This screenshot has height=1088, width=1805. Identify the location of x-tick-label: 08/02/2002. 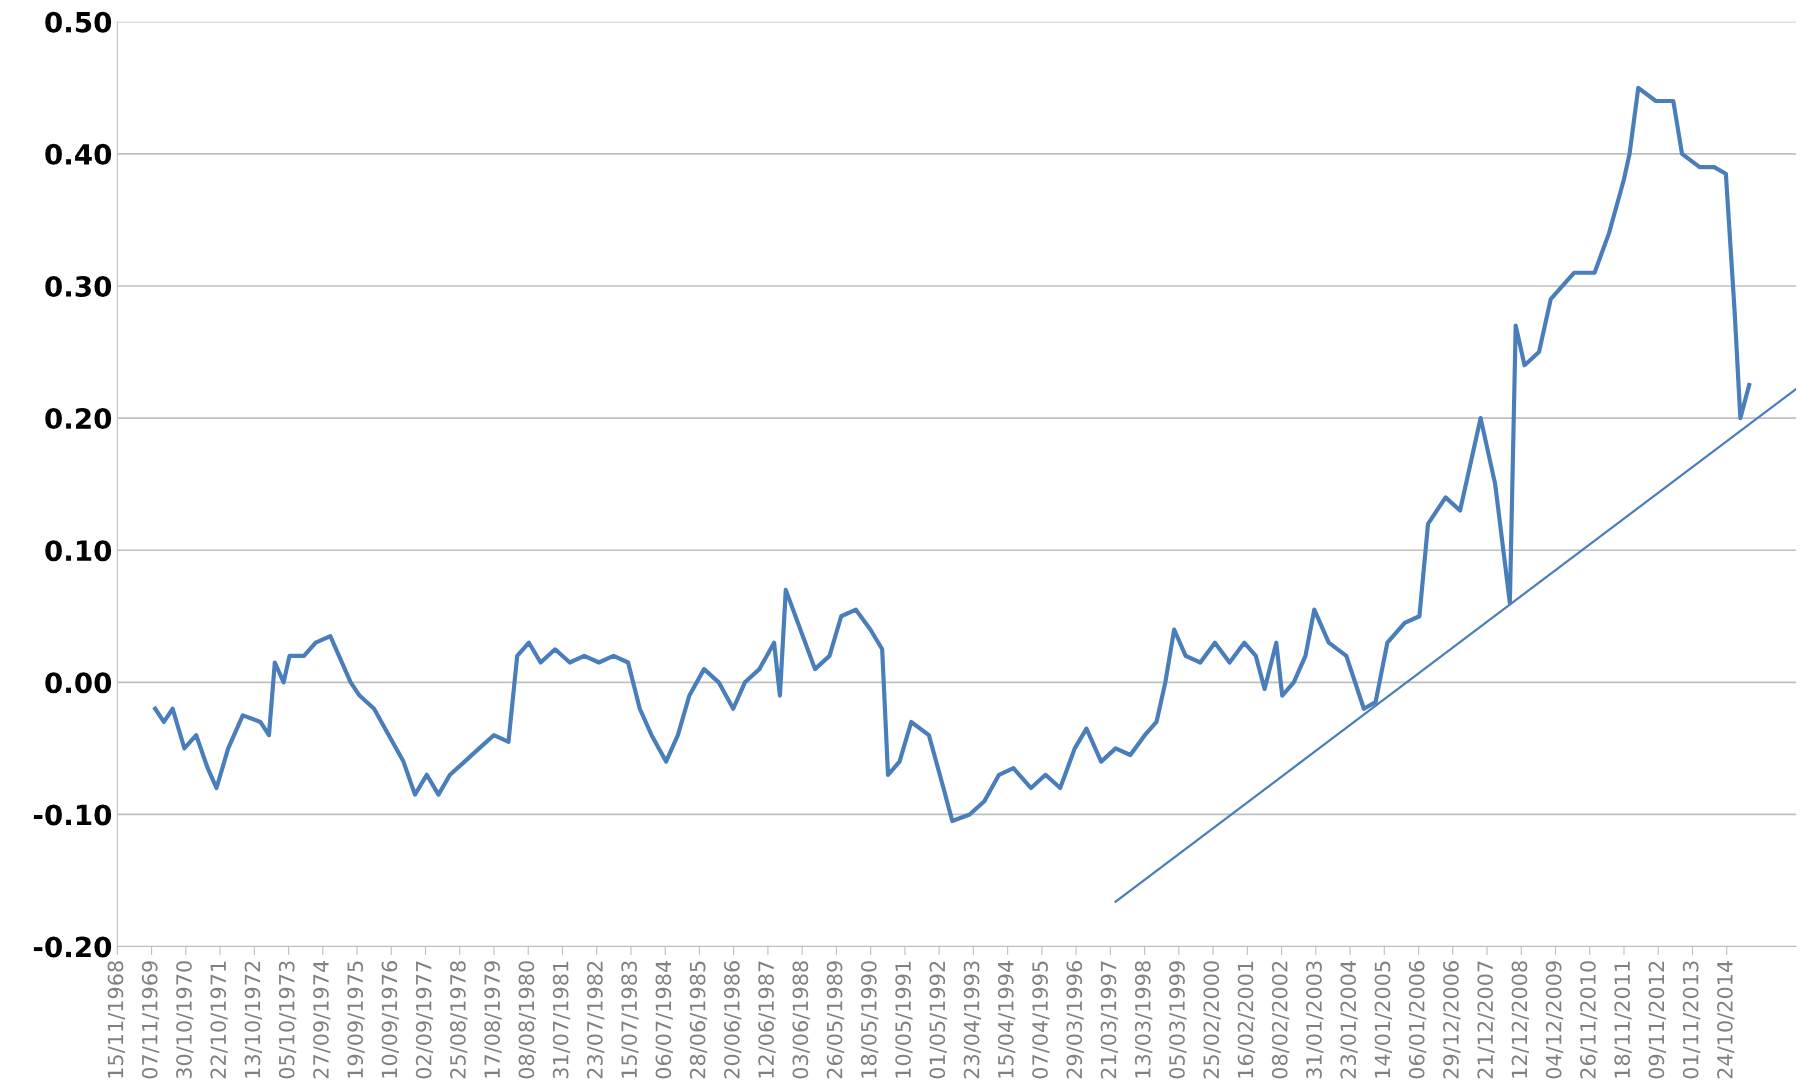
(1280, 1020).